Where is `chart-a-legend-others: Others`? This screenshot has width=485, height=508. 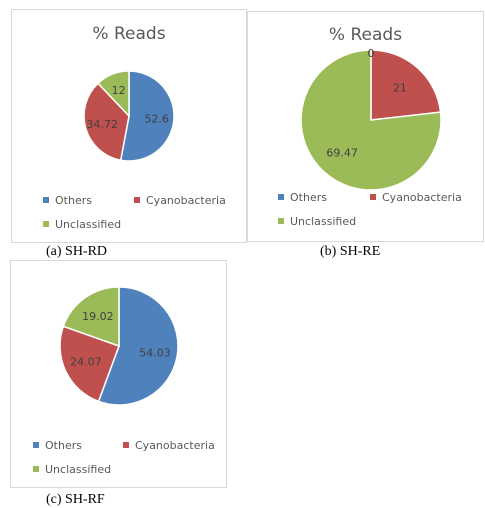 chart-a-legend-others: Others is located at coordinates (67, 200).